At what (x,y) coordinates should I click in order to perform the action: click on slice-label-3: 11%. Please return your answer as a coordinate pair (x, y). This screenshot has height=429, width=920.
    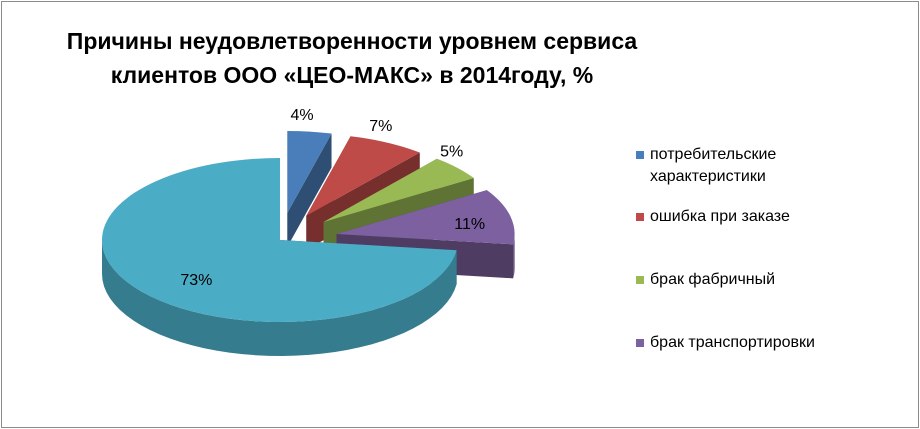
    Looking at the image, I should click on (469, 224).